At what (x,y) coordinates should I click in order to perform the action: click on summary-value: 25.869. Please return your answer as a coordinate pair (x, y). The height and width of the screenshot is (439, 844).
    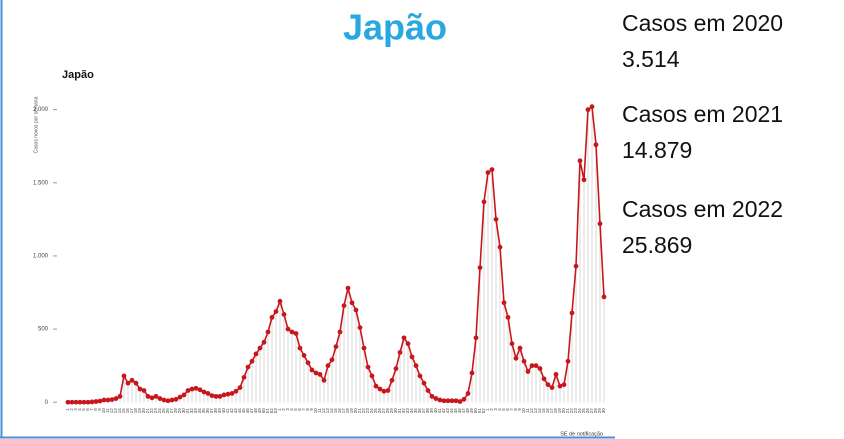
    Looking at the image, I should click on (657, 245).